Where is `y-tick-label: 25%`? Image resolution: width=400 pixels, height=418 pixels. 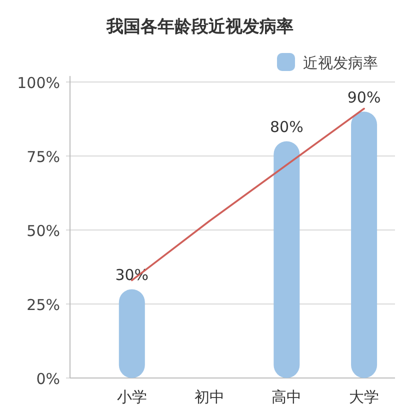 y-tick-label: 25% is located at coordinates (43, 305).